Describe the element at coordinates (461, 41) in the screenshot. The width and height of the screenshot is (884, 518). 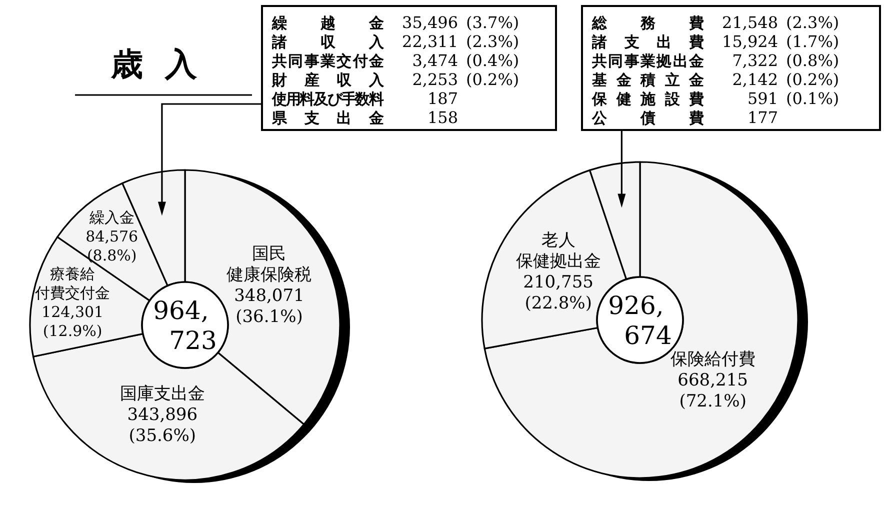
I see `text: 22,311 (2.3%)` at that location.